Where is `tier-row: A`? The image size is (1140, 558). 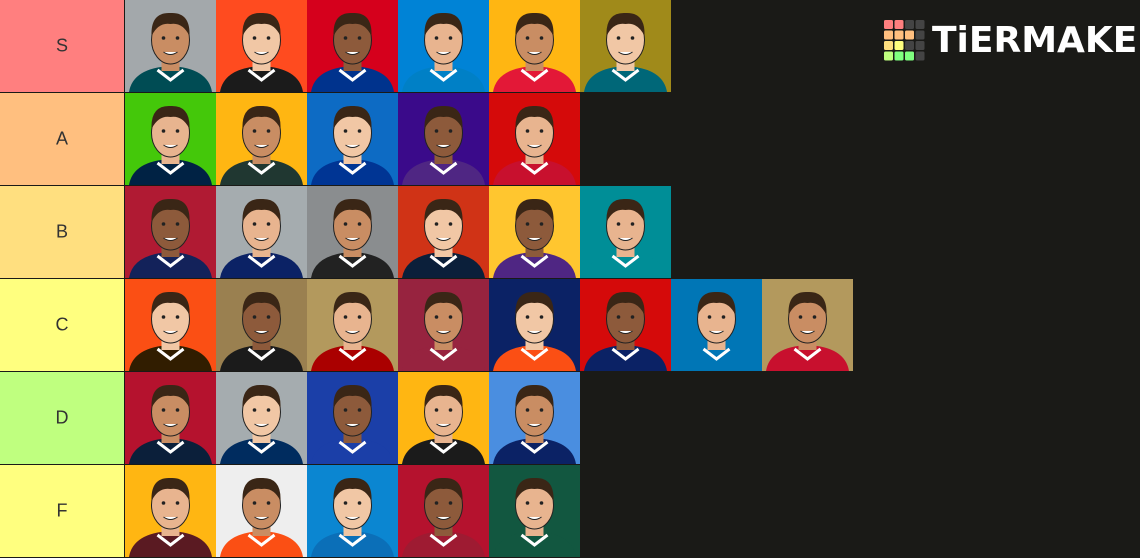
tier-row: A is located at coordinates (290, 139).